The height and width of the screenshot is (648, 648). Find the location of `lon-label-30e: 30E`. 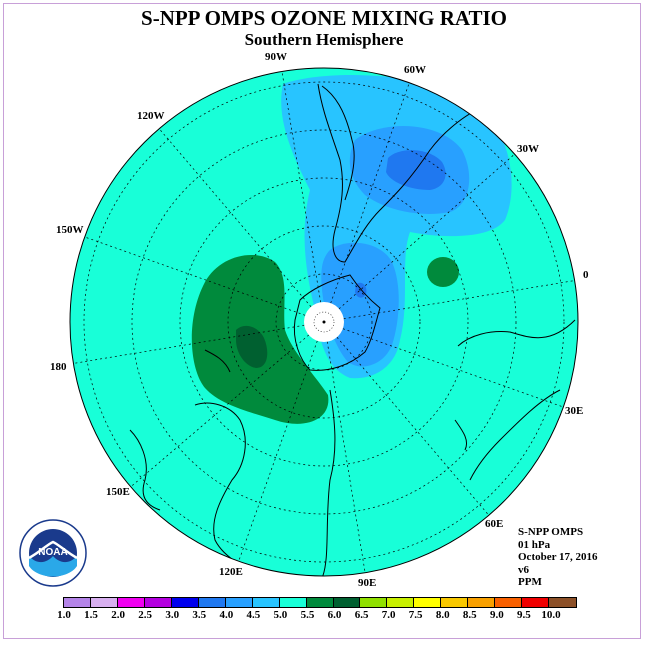

lon-label-30e: 30E is located at coordinates (574, 411).